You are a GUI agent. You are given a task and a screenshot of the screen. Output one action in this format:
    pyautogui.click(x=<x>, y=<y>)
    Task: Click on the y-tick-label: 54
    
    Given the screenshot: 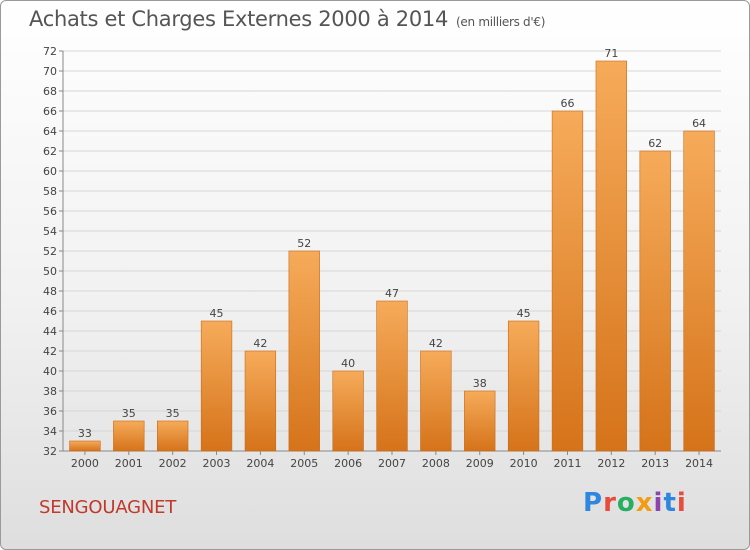 What is the action you would take?
    pyautogui.click(x=50, y=231)
    